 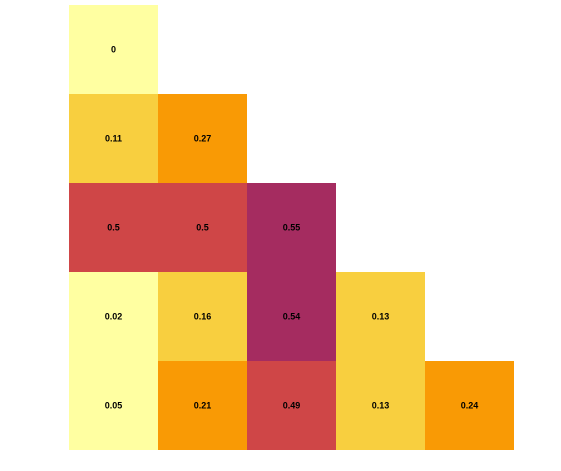 I want to click on heatmap-cell-r4-c1, so click(x=202, y=405).